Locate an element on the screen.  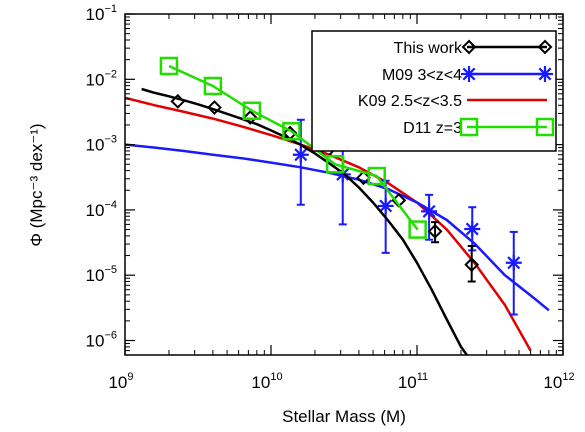
legend-label-k09-2-5-z-3-5: K09 2.5<z<3.5 is located at coordinates (410, 101).